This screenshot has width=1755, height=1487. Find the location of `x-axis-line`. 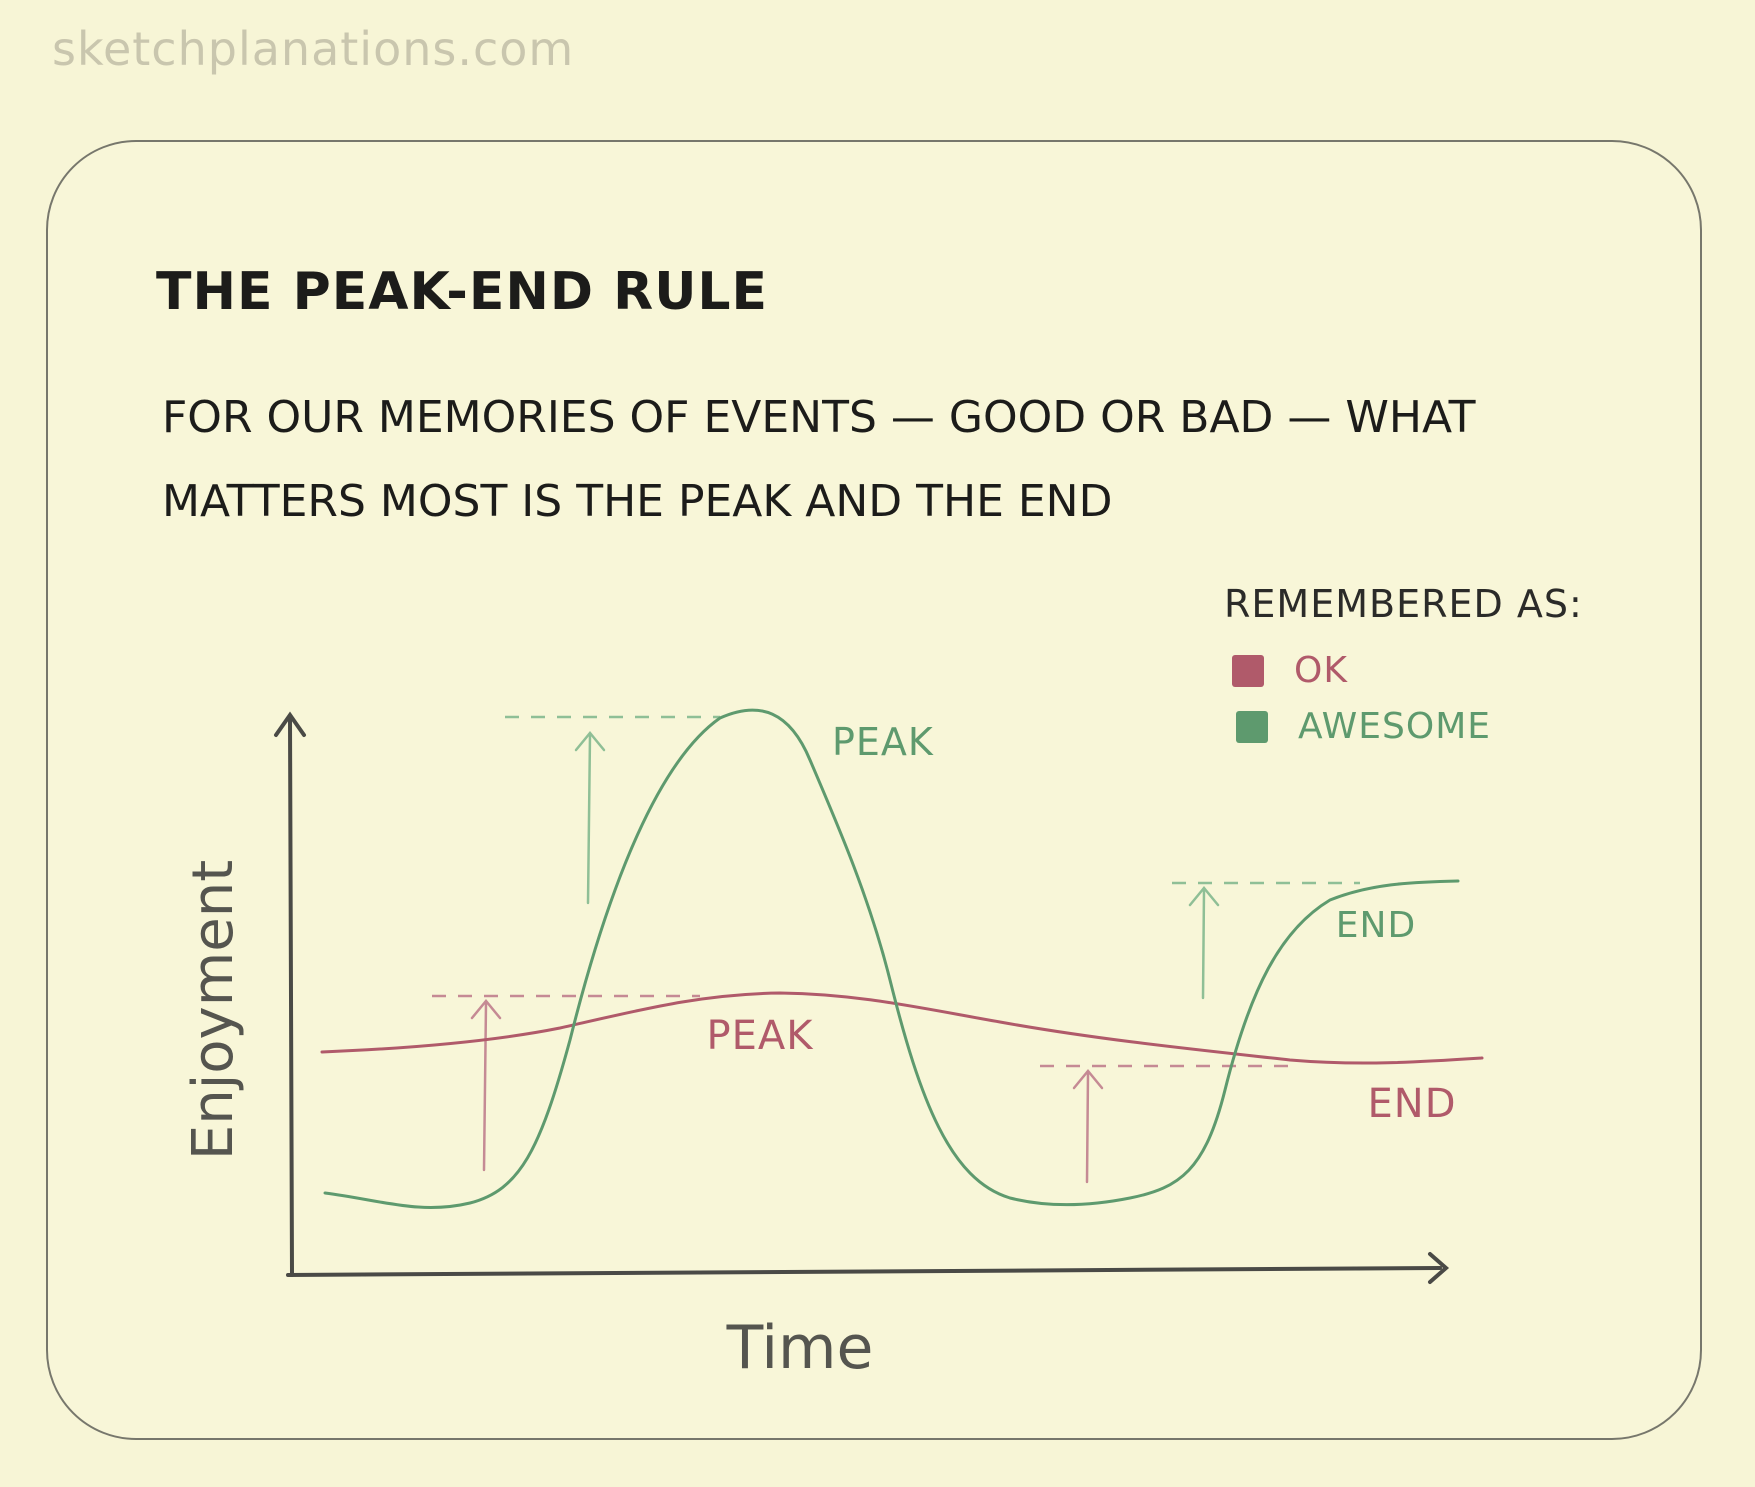

x-axis-line is located at coordinates (864, 1271).